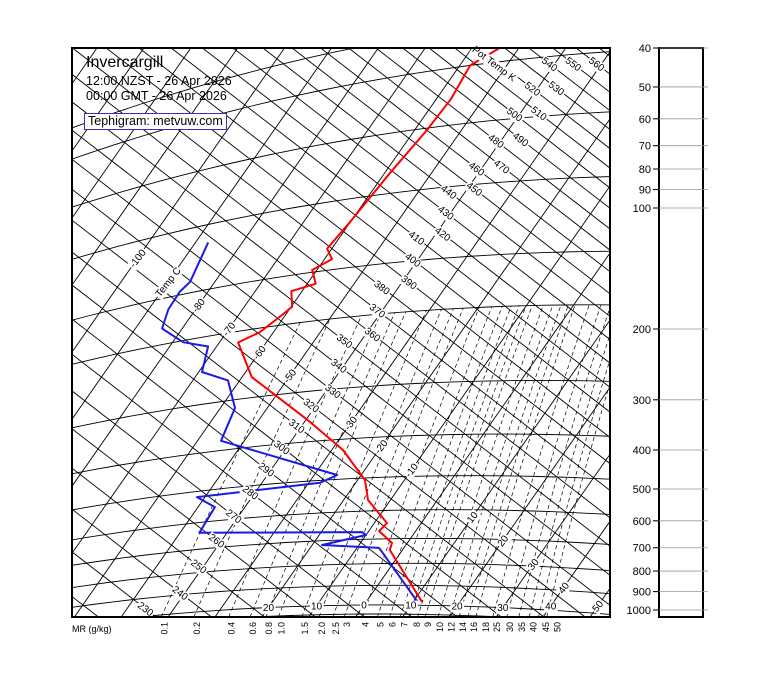 The height and width of the screenshot is (690, 760). I want to click on isotherm-label: 0, so click(364, 606).